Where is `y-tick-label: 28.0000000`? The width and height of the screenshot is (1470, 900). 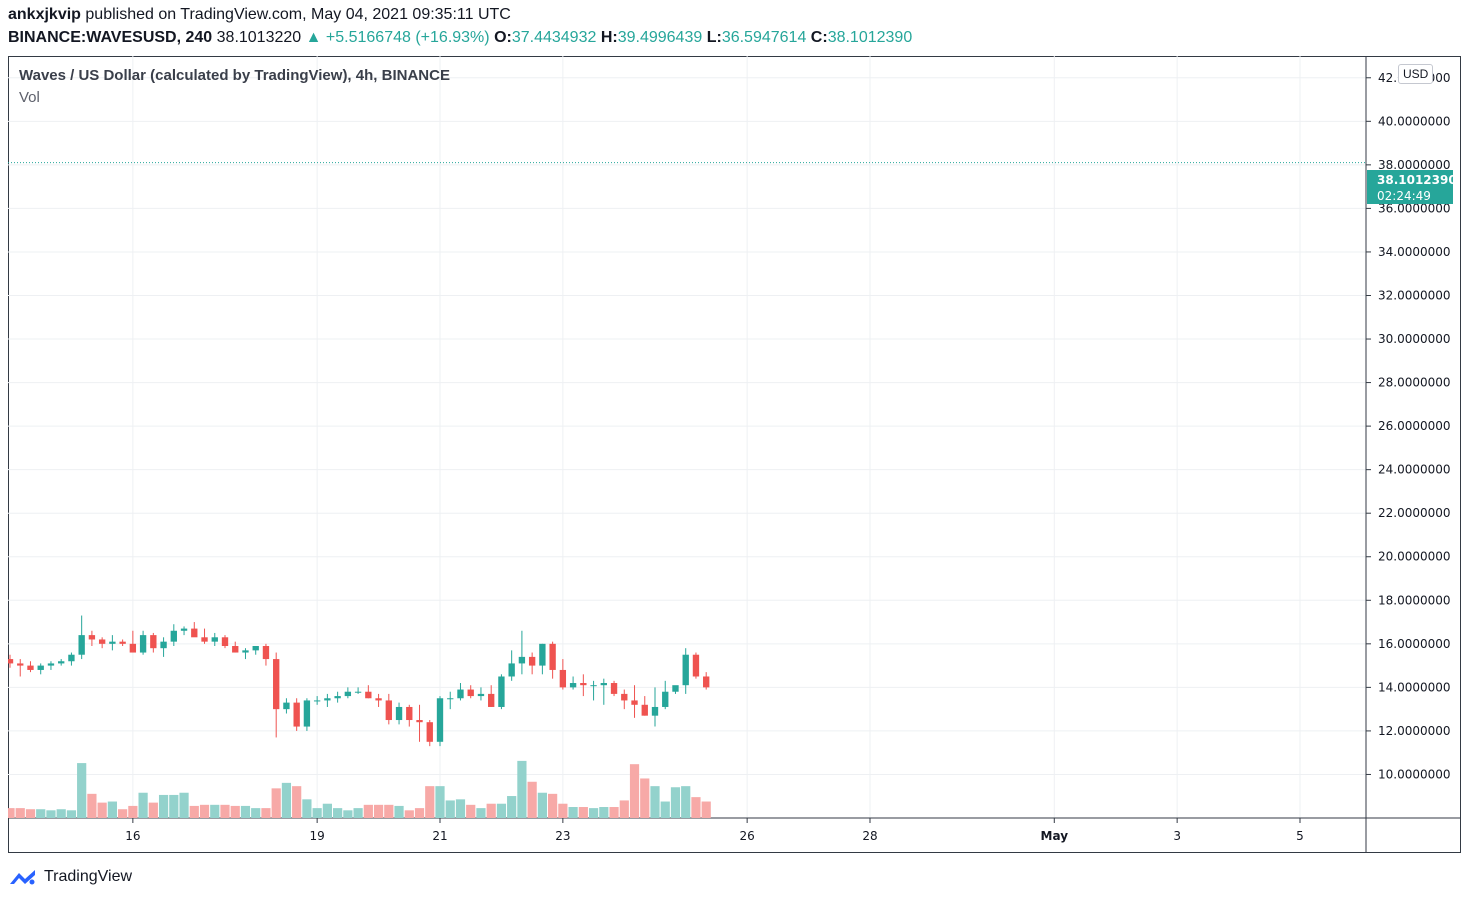 y-tick-label: 28.0000000 is located at coordinates (1414, 383).